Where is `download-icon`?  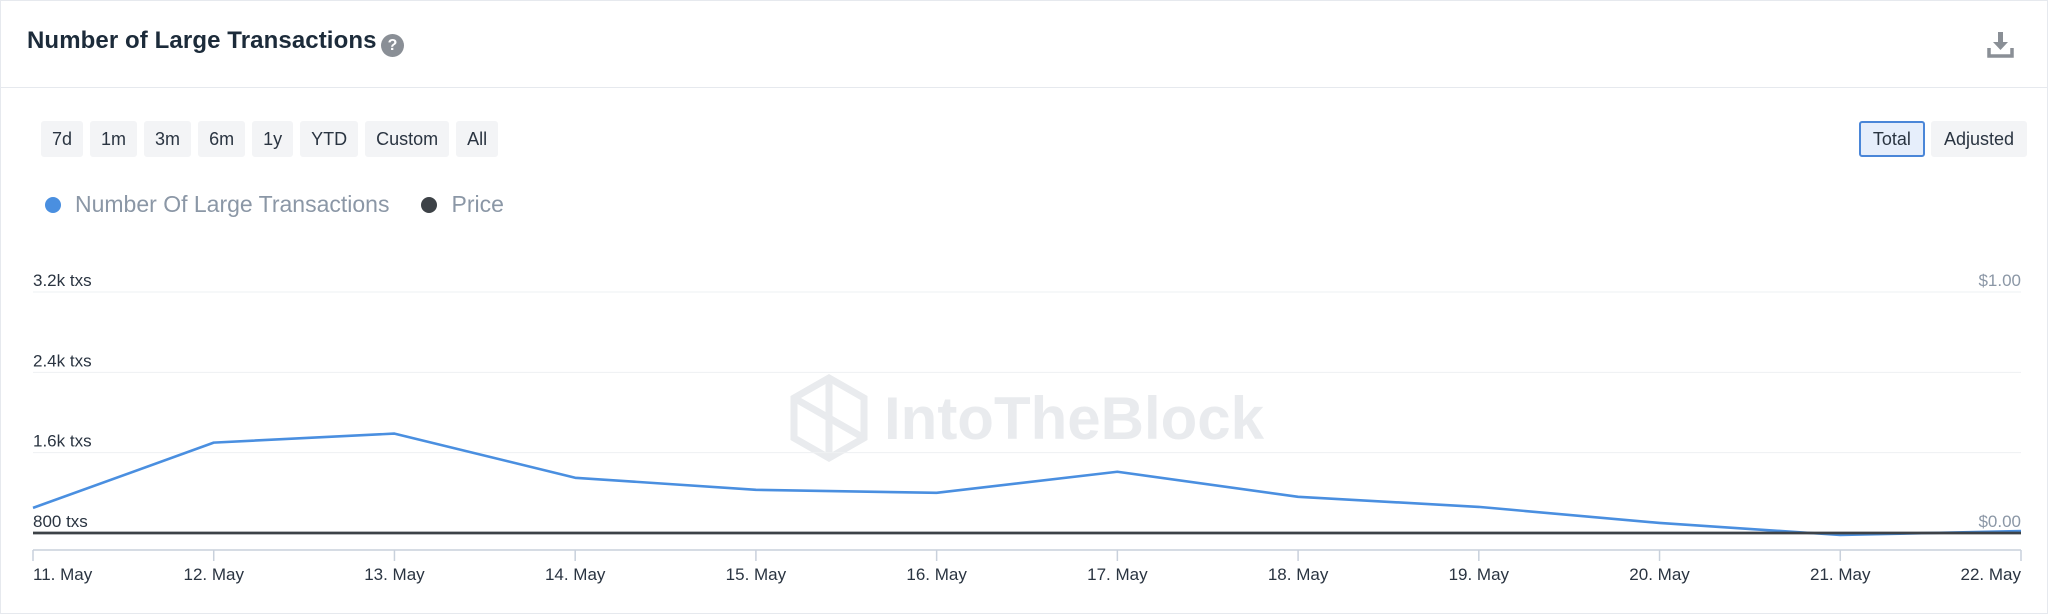 download-icon is located at coordinates (2000, 44).